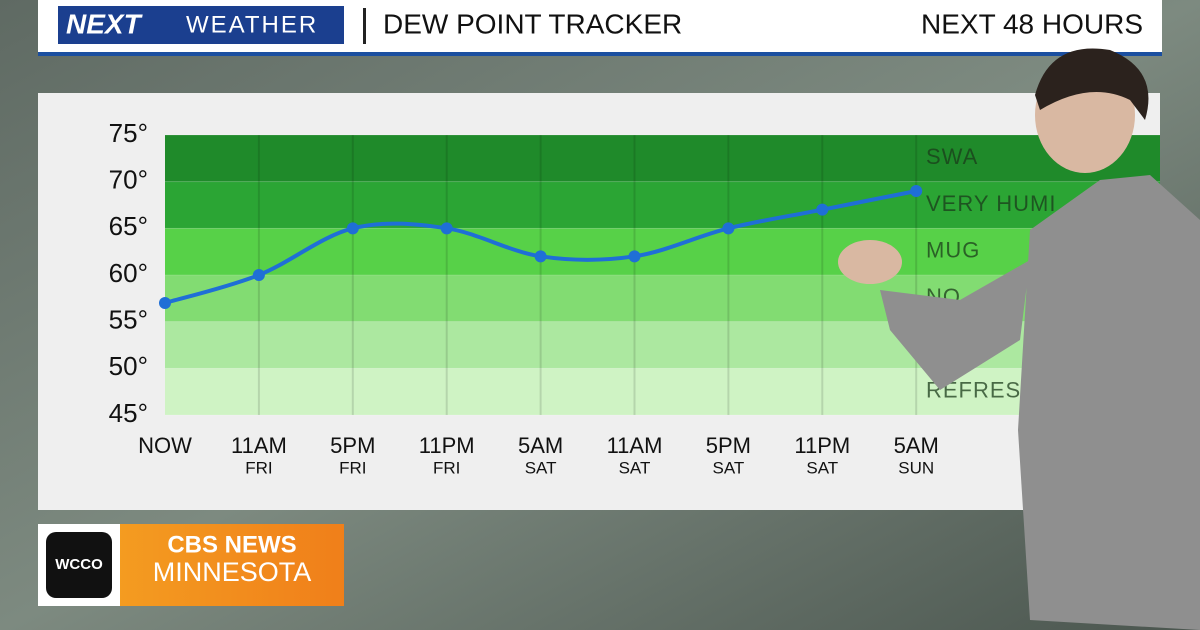  What do you see at coordinates (128, 273) in the screenshot?
I see `y-tick-label: 60°` at bounding box center [128, 273].